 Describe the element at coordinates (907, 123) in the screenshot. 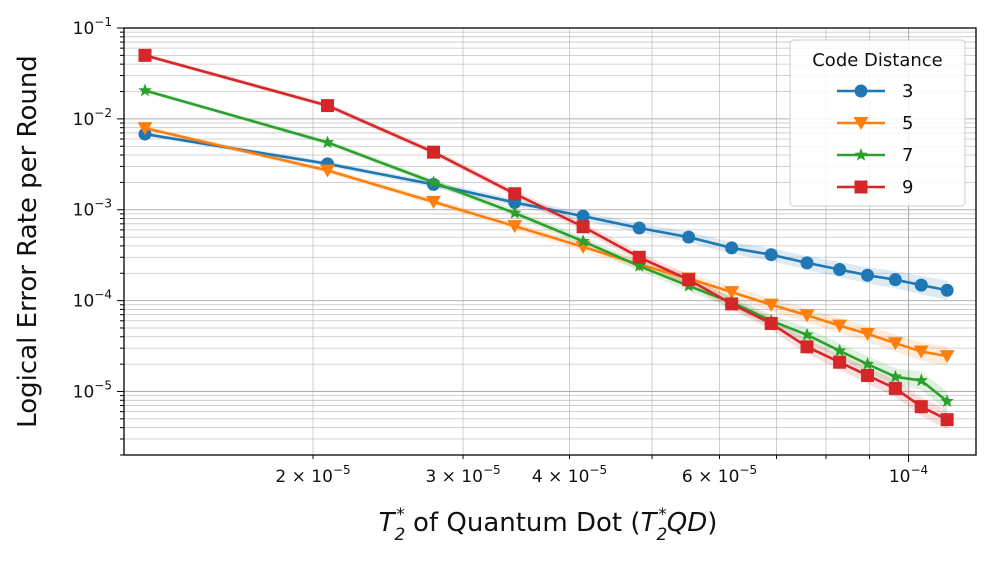

I see `legend-label: 5` at that location.